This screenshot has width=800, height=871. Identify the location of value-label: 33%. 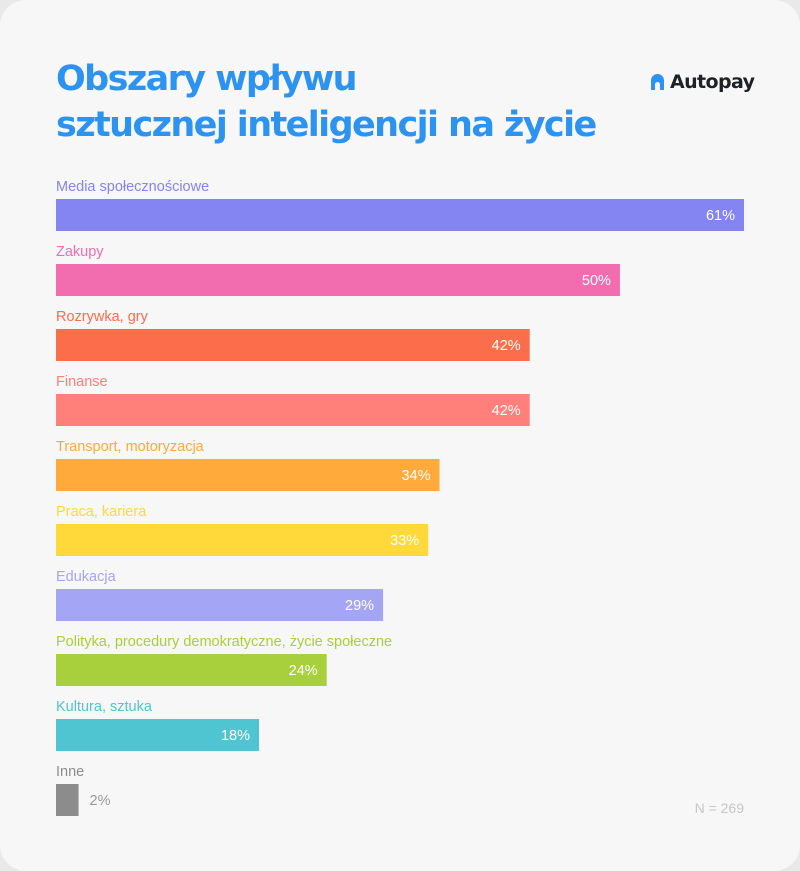
(404, 541).